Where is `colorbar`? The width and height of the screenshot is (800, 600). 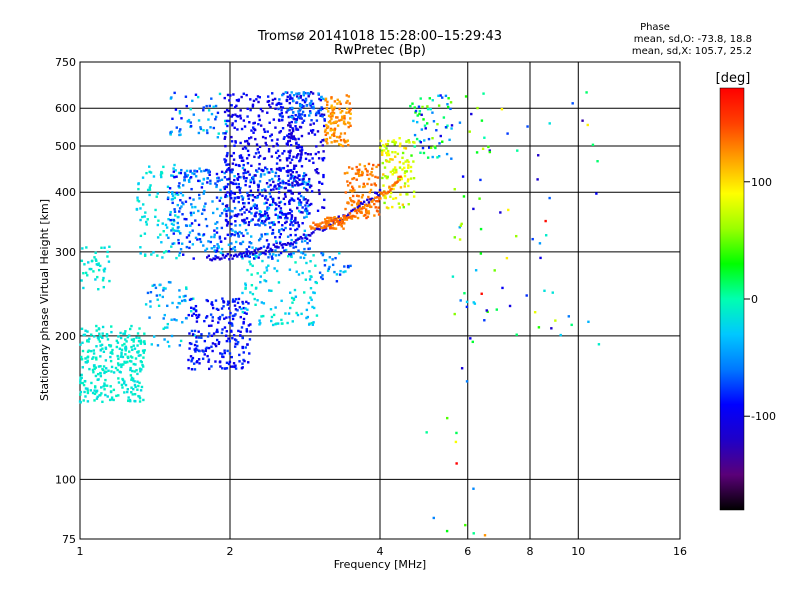
colorbar is located at coordinates (732, 299).